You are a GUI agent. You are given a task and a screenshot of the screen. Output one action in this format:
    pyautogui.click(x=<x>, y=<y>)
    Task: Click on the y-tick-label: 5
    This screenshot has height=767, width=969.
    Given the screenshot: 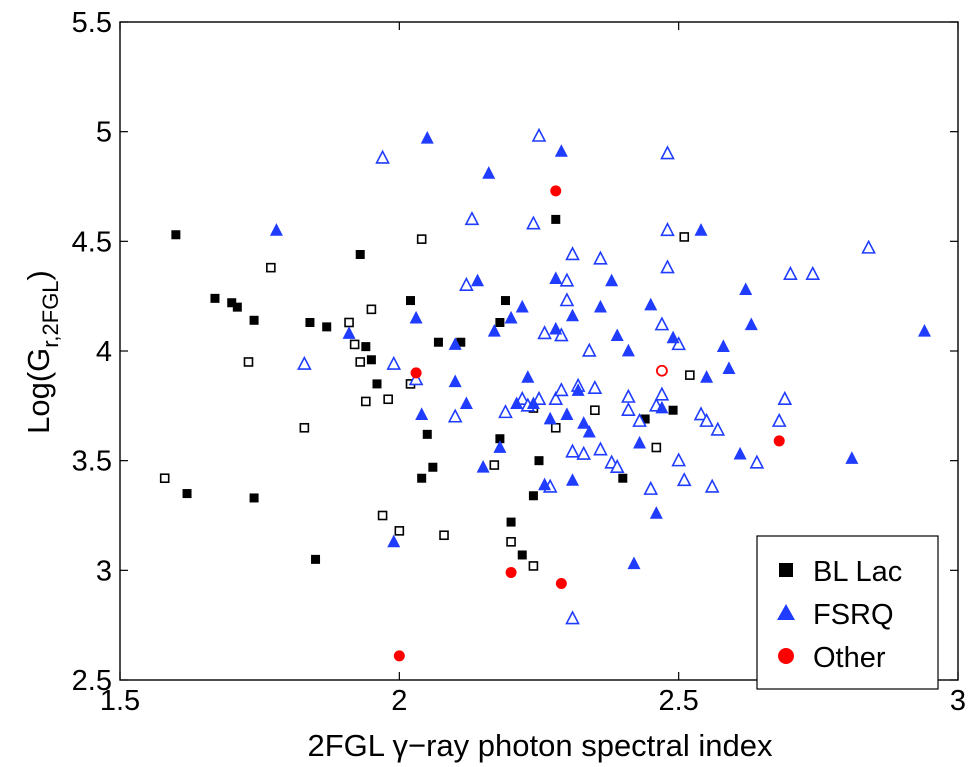 What is the action you would take?
    pyautogui.click(x=104, y=133)
    